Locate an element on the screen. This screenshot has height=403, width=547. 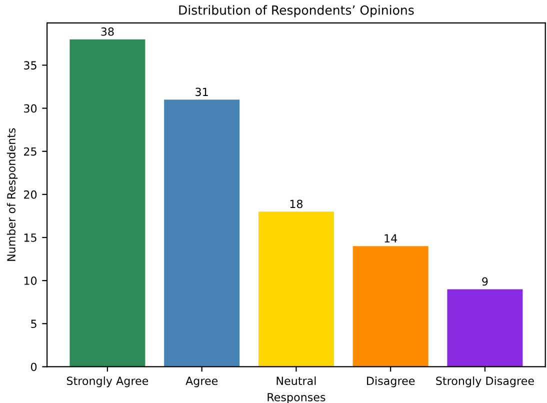
y-tick-label: 35 is located at coordinates (30, 65).